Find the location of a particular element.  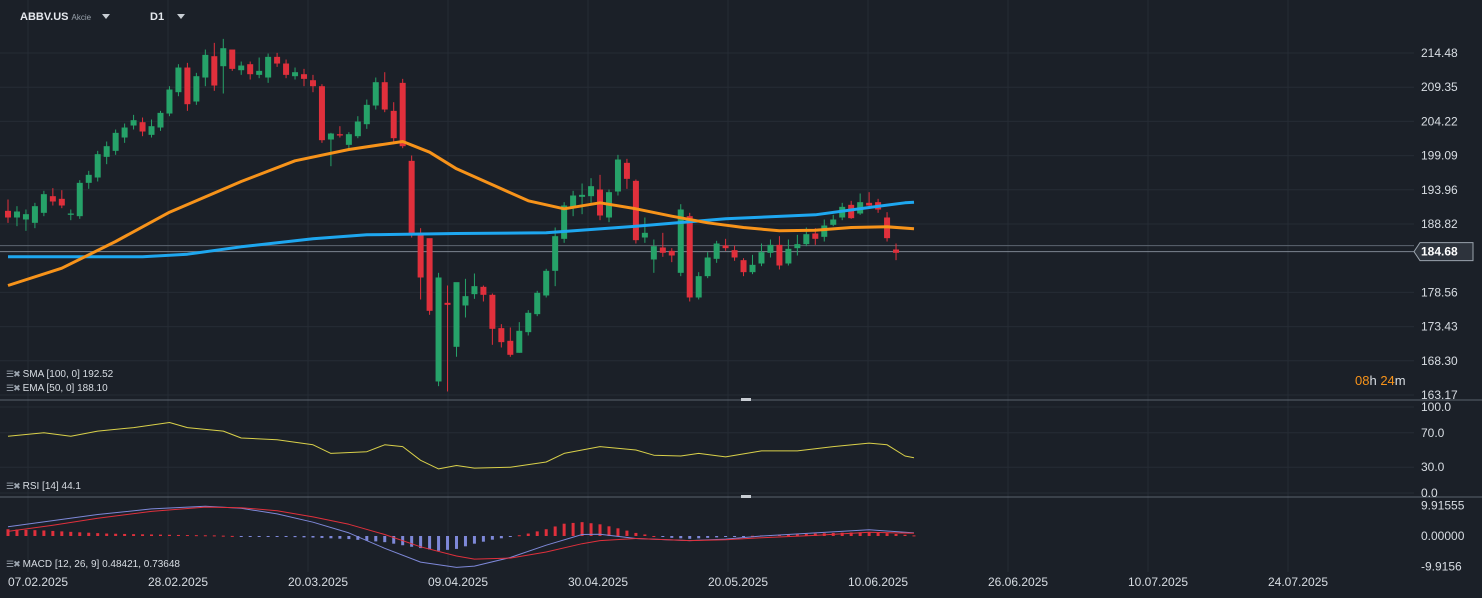

timer-hours: 08 is located at coordinates (1362, 380).